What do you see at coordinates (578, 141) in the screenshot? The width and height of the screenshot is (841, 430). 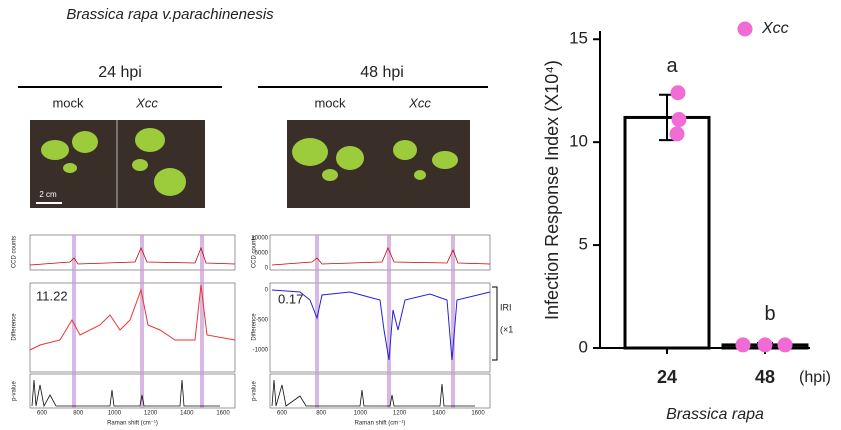 I see `y-tick-label: 10` at bounding box center [578, 141].